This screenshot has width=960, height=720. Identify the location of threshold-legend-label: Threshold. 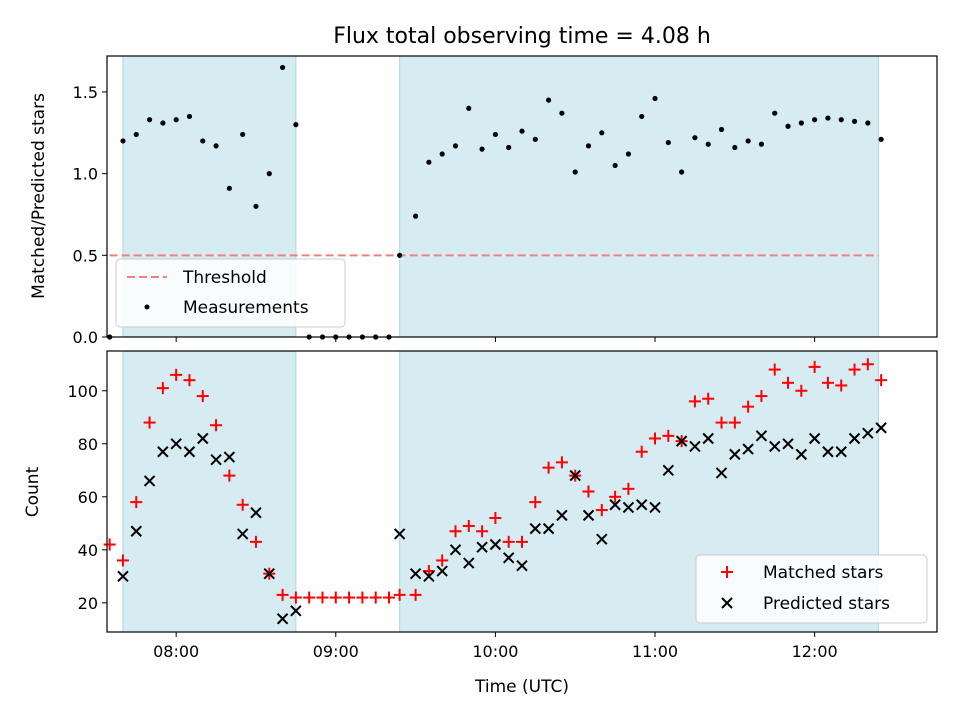
(224, 278).